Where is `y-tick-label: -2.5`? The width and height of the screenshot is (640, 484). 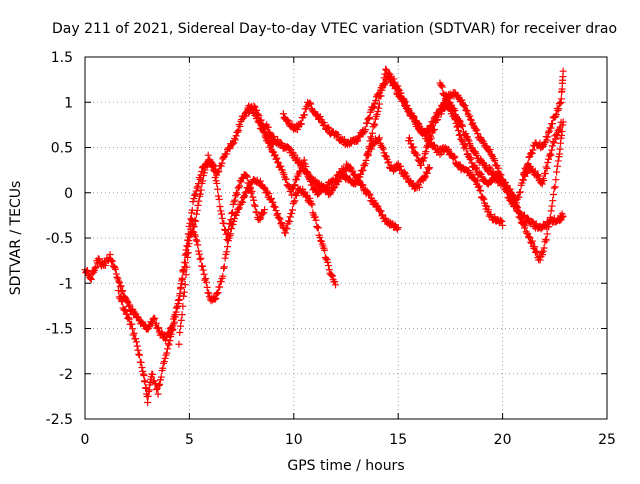
y-tick-label: -2.5 is located at coordinates (59, 420).